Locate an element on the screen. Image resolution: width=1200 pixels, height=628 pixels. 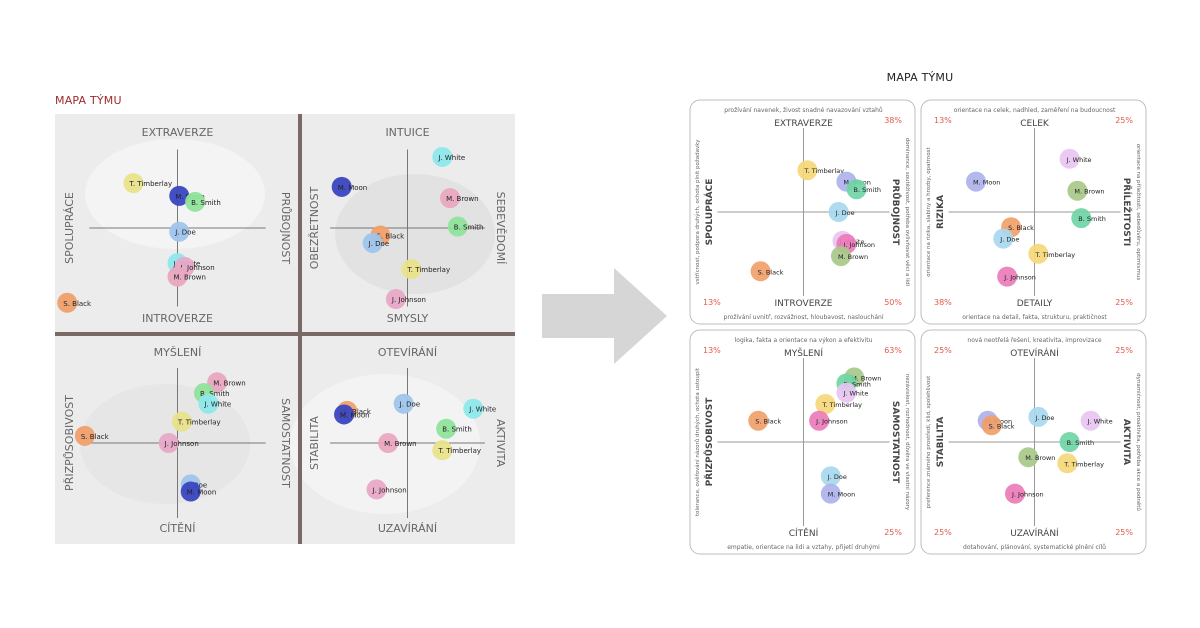
axis-label-right: AKTIVITA is located at coordinates (500, 443).